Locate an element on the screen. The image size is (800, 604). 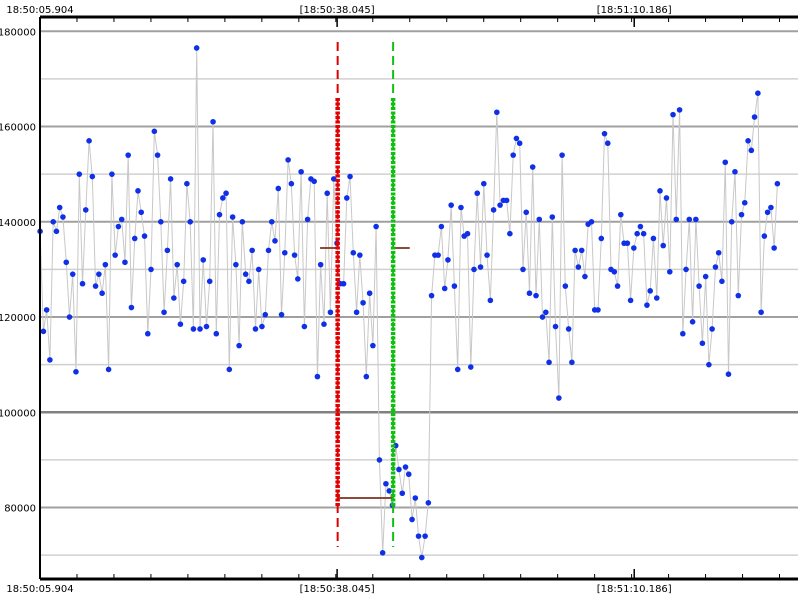
y-tick-label: 80000 is located at coordinates (20, 509).